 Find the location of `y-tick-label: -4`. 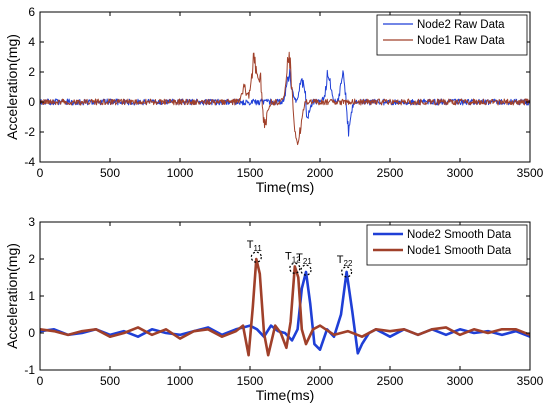

y-tick-label: -4 is located at coordinates (29, 162).